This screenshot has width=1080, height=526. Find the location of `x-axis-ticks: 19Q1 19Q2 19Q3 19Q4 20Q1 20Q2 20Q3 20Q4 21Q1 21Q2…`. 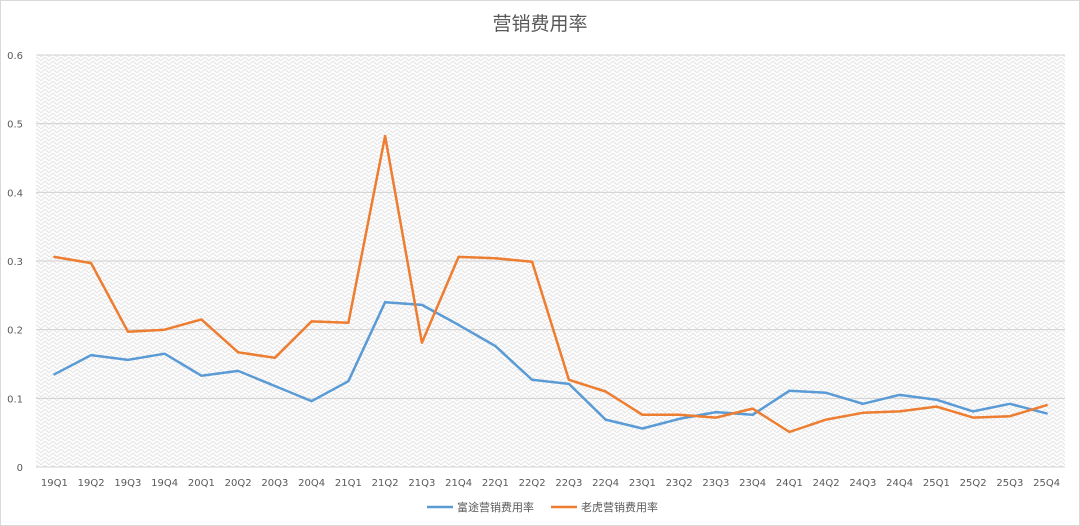

x-axis-ticks: 19Q1 19Q2 19Q3 19Q4 20Q1 20Q2 20Q3 20Q4 21Q1 21Q2… is located at coordinates (550, 483).